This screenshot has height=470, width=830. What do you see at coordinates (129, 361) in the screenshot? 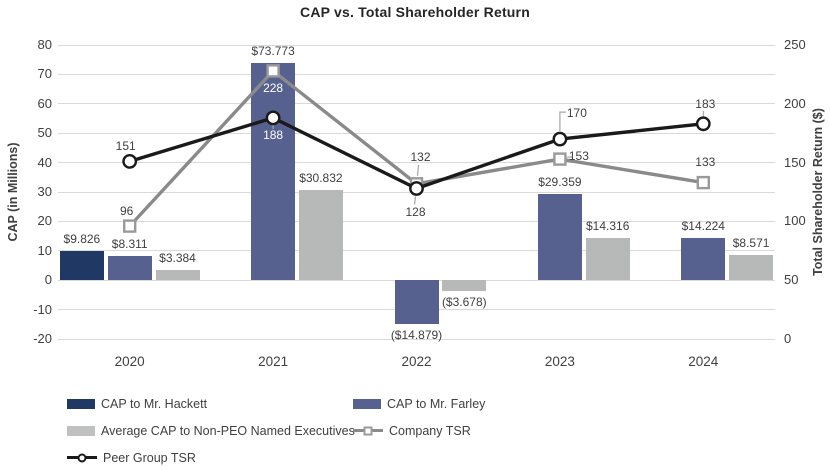
I see `x-axis-label: 2020` at bounding box center [129, 361].